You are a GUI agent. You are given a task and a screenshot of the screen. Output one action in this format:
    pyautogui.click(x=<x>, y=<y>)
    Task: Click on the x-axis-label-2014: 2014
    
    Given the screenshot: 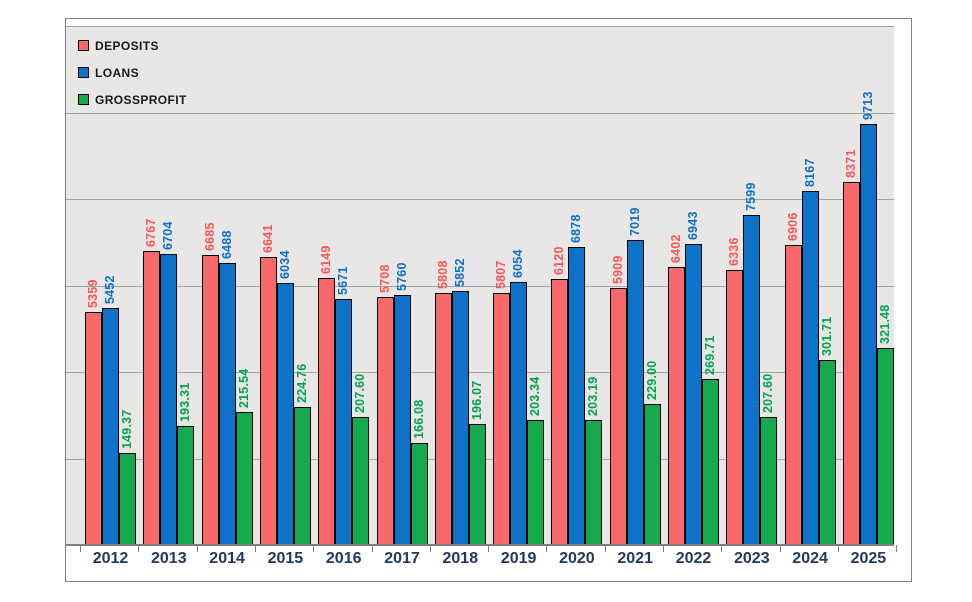 What is the action you would take?
    pyautogui.click(x=227, y=558)
    